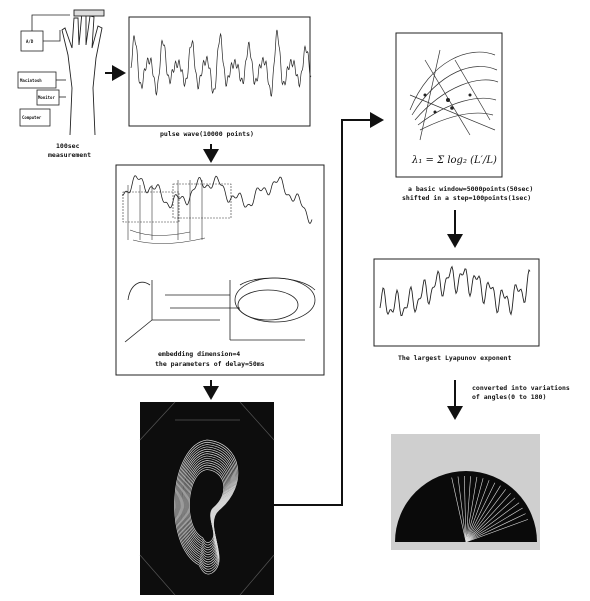 This screenshot has width=590, height=601. I want to click on box-label-monitor: Monitor, so click(46, 97).